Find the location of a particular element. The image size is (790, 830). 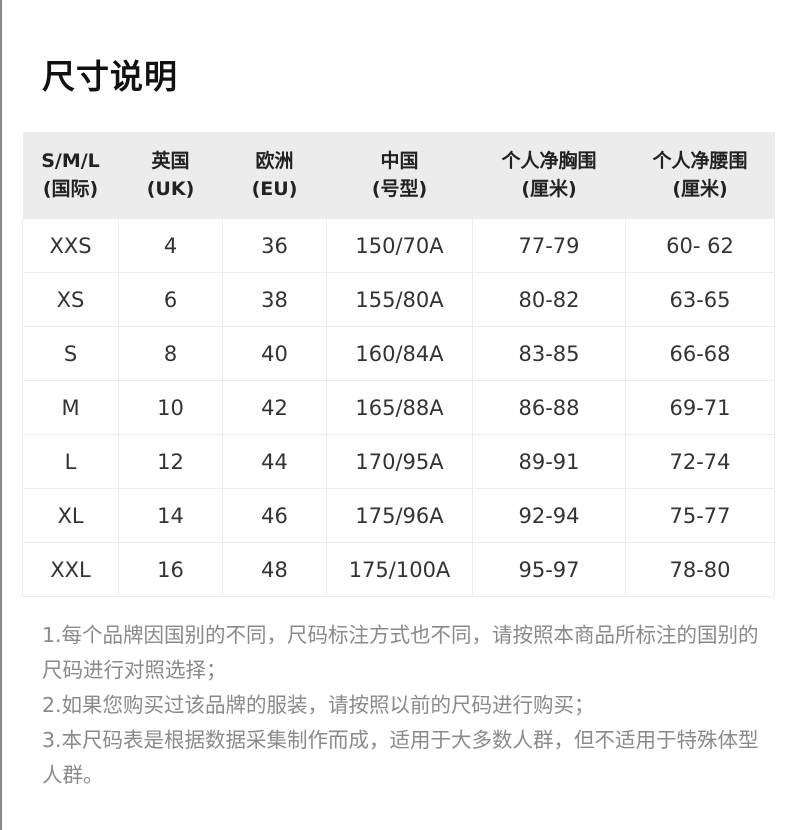

table-cell: 95-97 is located at coordinates (549, 569).